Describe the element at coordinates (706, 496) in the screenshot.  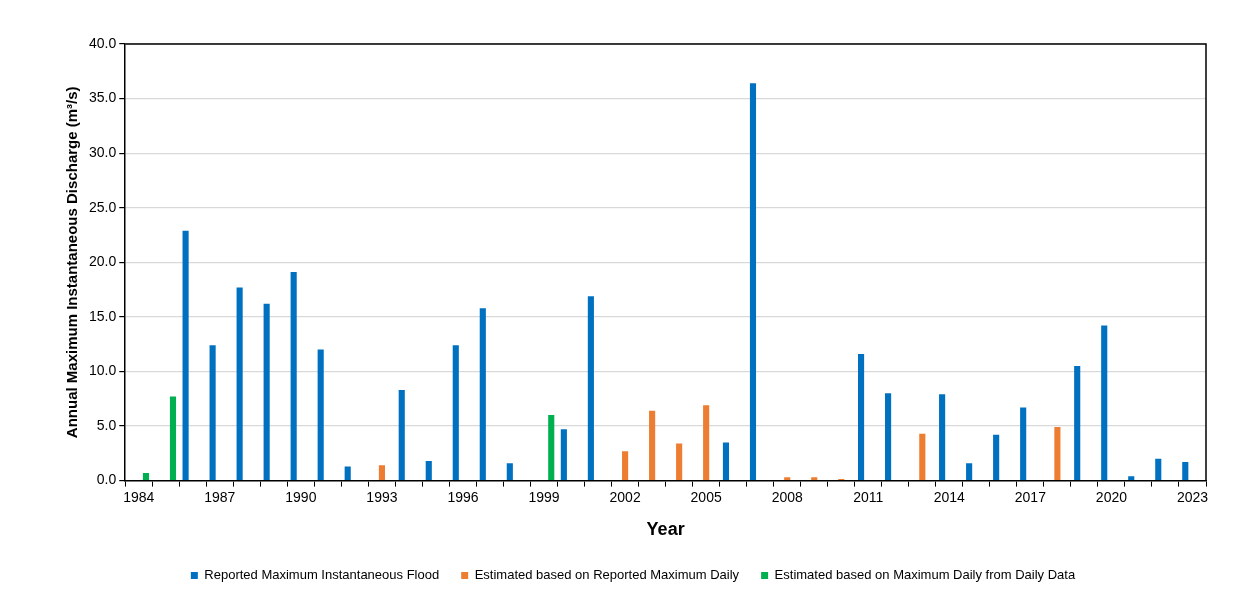
I see `x-tick-label: 2005` at that location.